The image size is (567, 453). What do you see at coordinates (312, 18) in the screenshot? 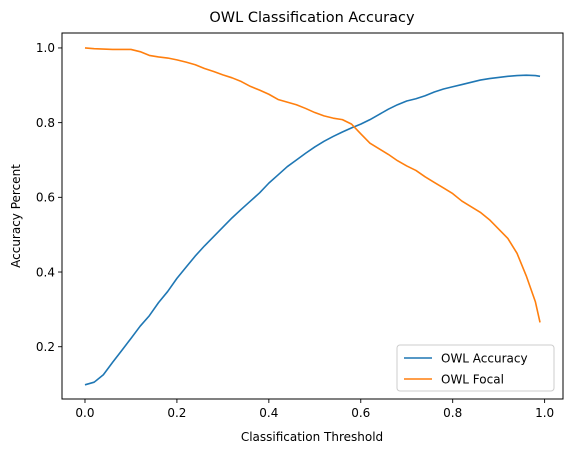
I see `chart-title: OWL Classification Accuracy` at bounding box center [312, 18].